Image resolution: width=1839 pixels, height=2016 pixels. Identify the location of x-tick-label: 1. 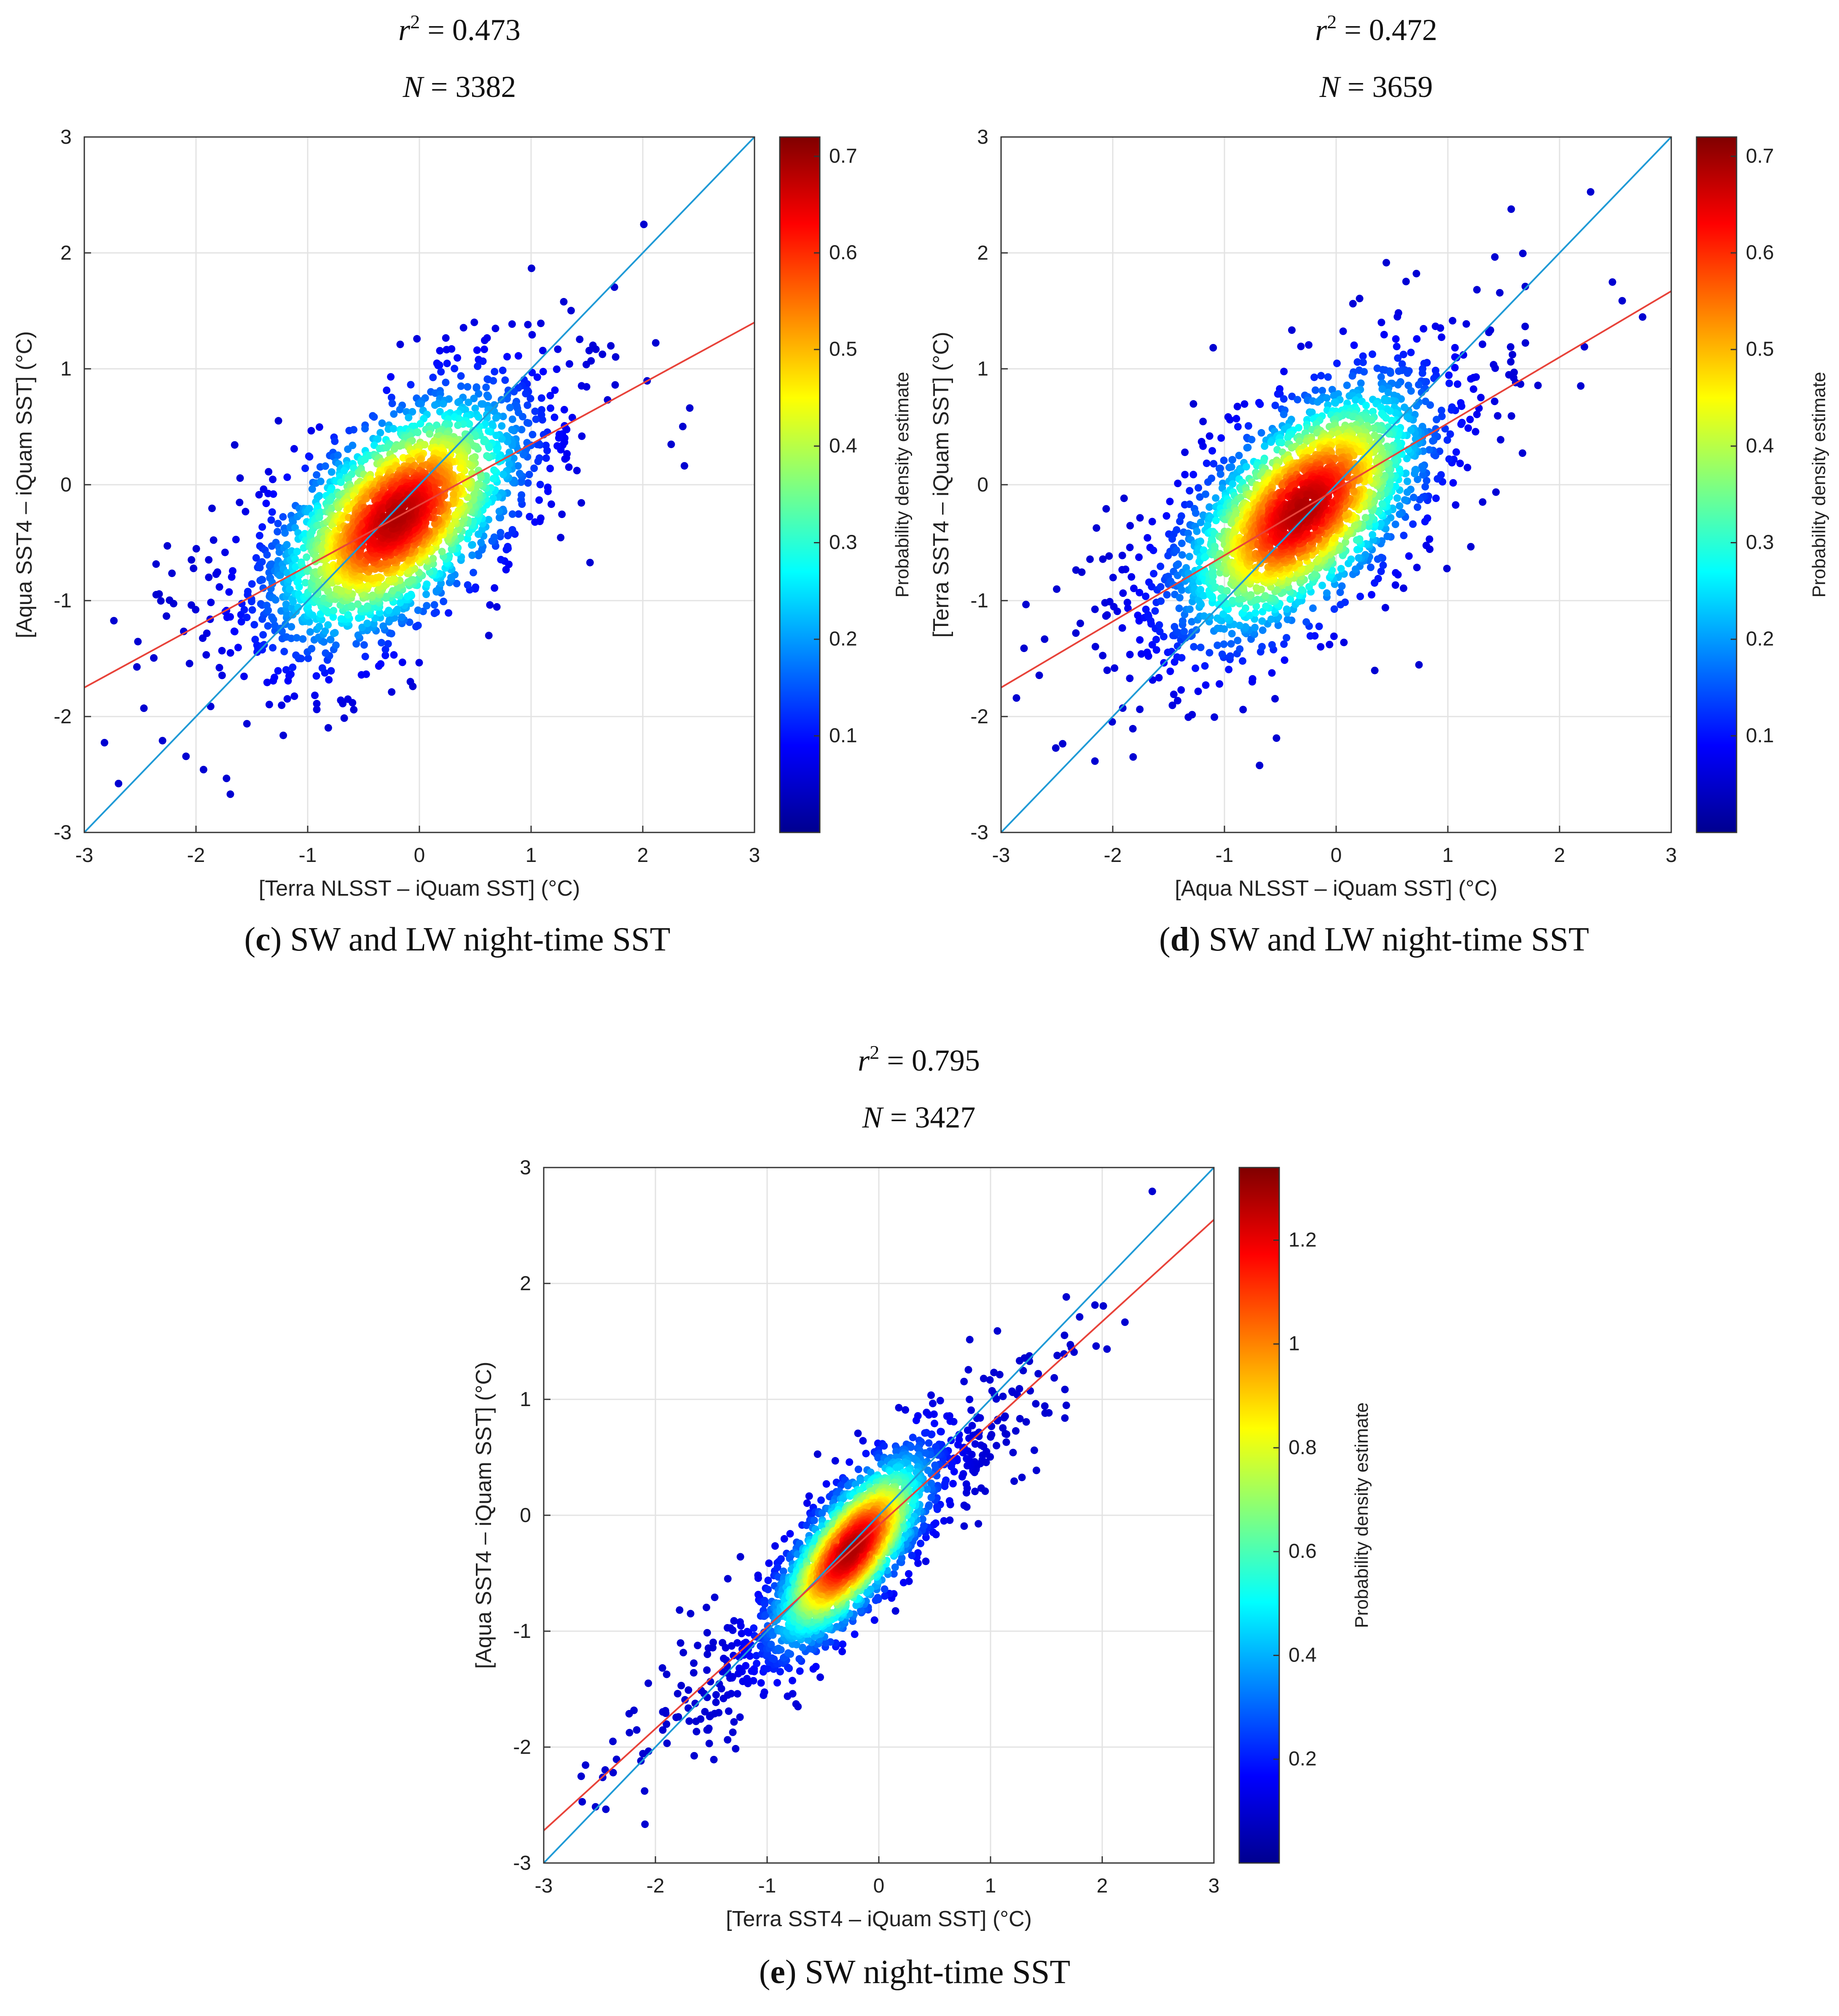
(532, 855).